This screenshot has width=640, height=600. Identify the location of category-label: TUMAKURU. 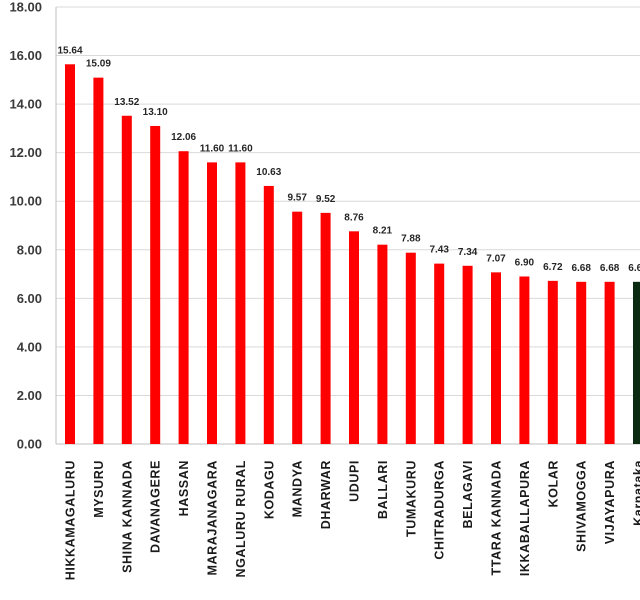
(411, 498).